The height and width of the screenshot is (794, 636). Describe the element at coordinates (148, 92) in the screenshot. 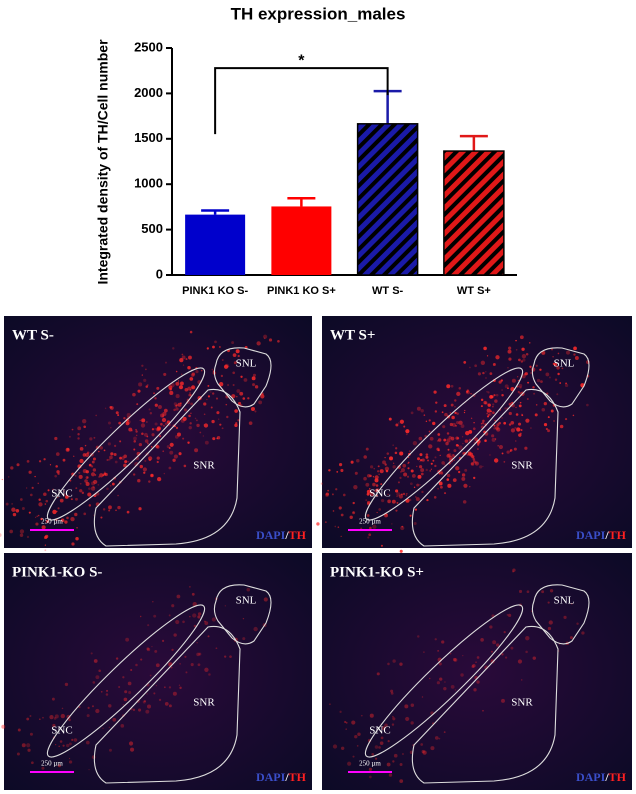

I see `y-tick-label: 2000` at that location.